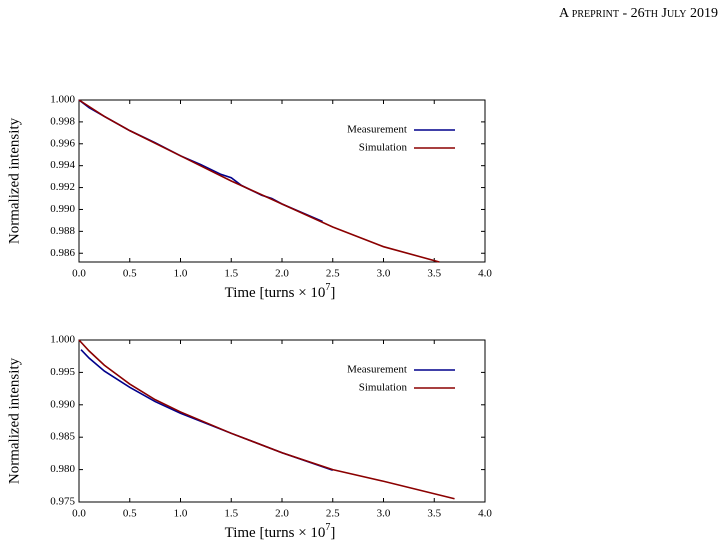  Describe the element at coordinates (62, 165) in the screenshot. I see `y-tick-label: 0.994` at that location.